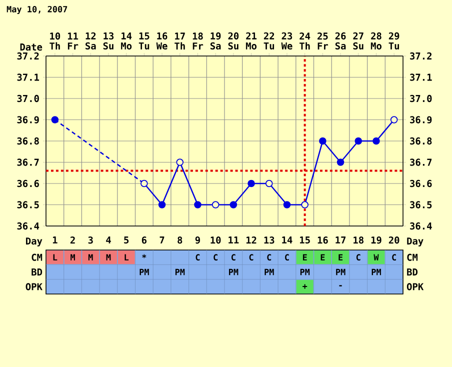 The height and width of the screenshot is (367, 452). I want to click on y-tick-label: CM, so click(37, 257).